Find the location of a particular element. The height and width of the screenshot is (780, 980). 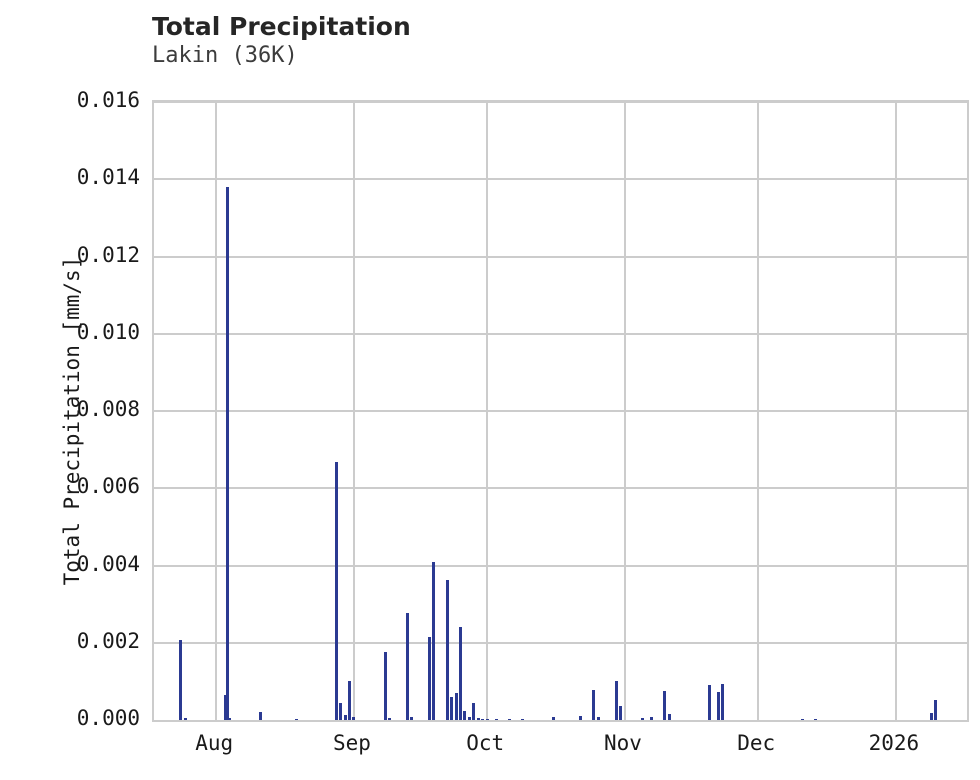

y-tick-label: 0.006 is located at coordinates (108, 486).